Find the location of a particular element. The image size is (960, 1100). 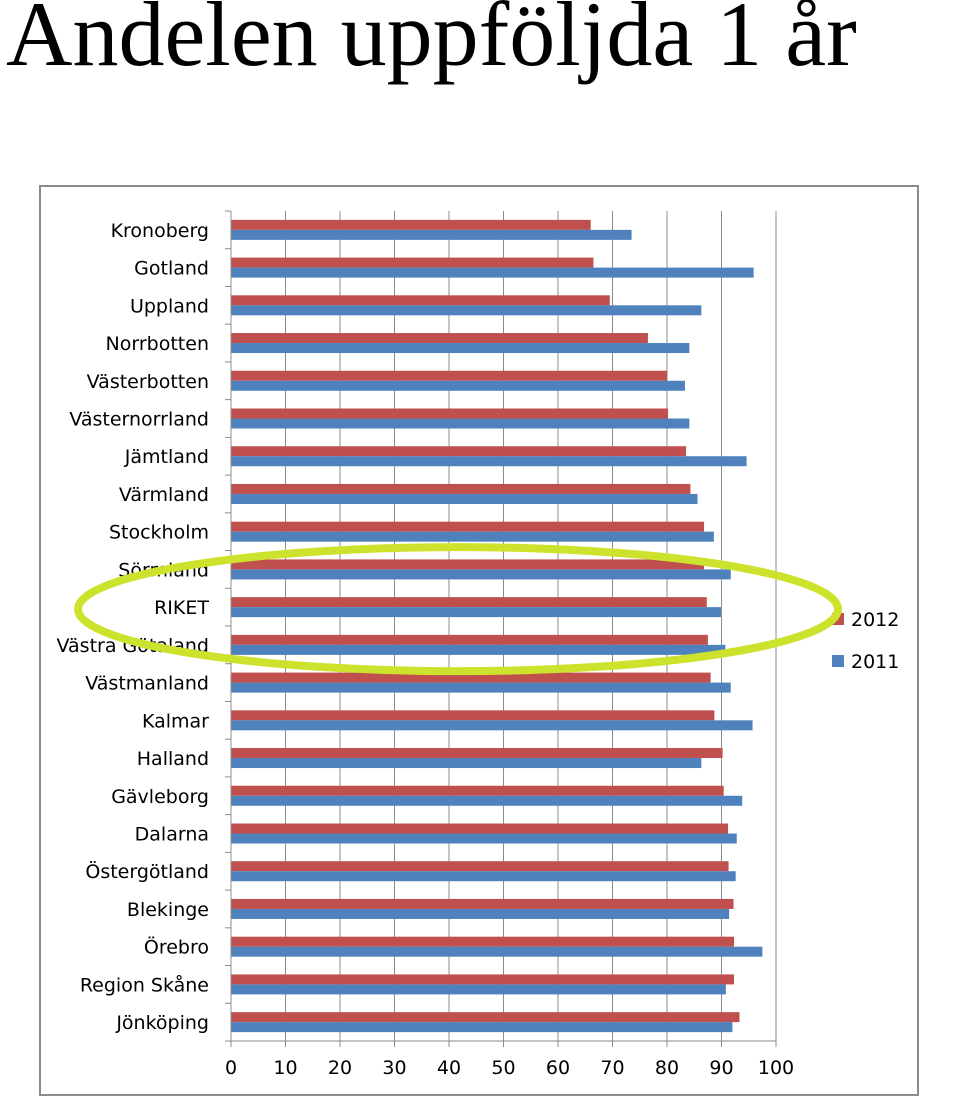

category-label-uppland: Uppland is located at coordinates (169, 306).